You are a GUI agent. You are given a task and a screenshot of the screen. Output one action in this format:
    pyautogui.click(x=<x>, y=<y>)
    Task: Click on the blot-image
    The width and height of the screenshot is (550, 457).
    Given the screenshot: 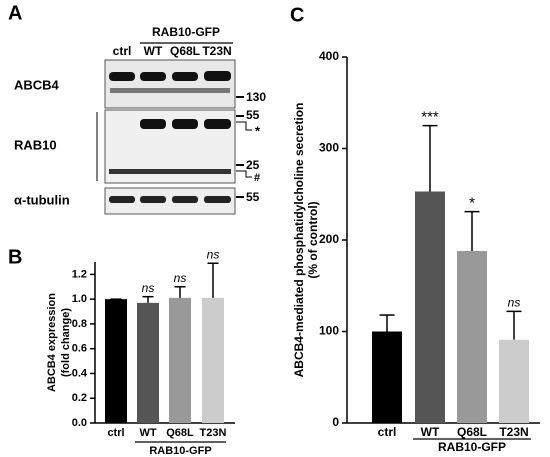 What is the action you would take?
    pyautogui.click(x=170, y=84)
    